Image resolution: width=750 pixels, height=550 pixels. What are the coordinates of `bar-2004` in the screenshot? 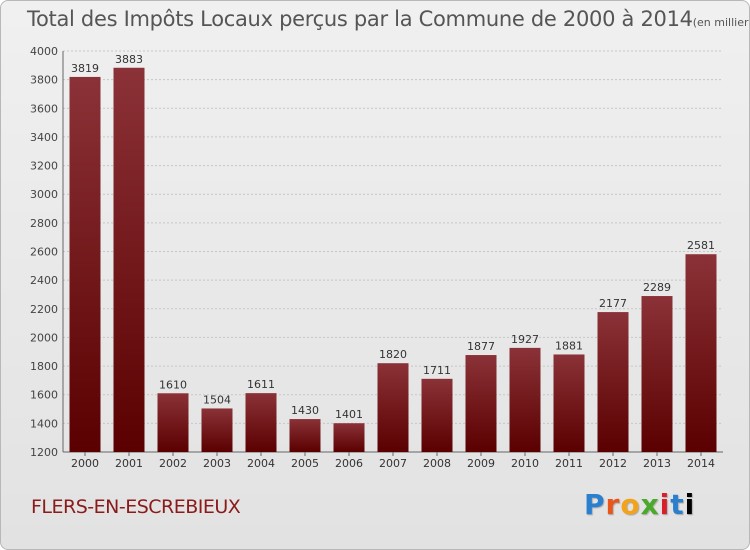 It's located at (261, 422).